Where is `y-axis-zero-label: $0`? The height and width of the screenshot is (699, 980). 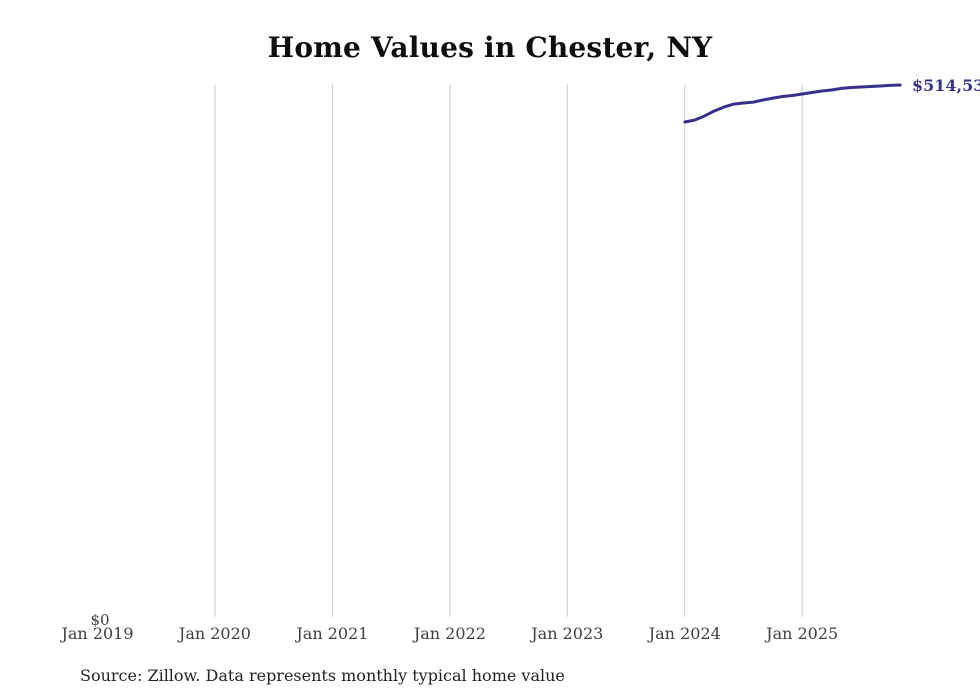
y-axis-zero-label: $0 is located at coordinates (100, 620).